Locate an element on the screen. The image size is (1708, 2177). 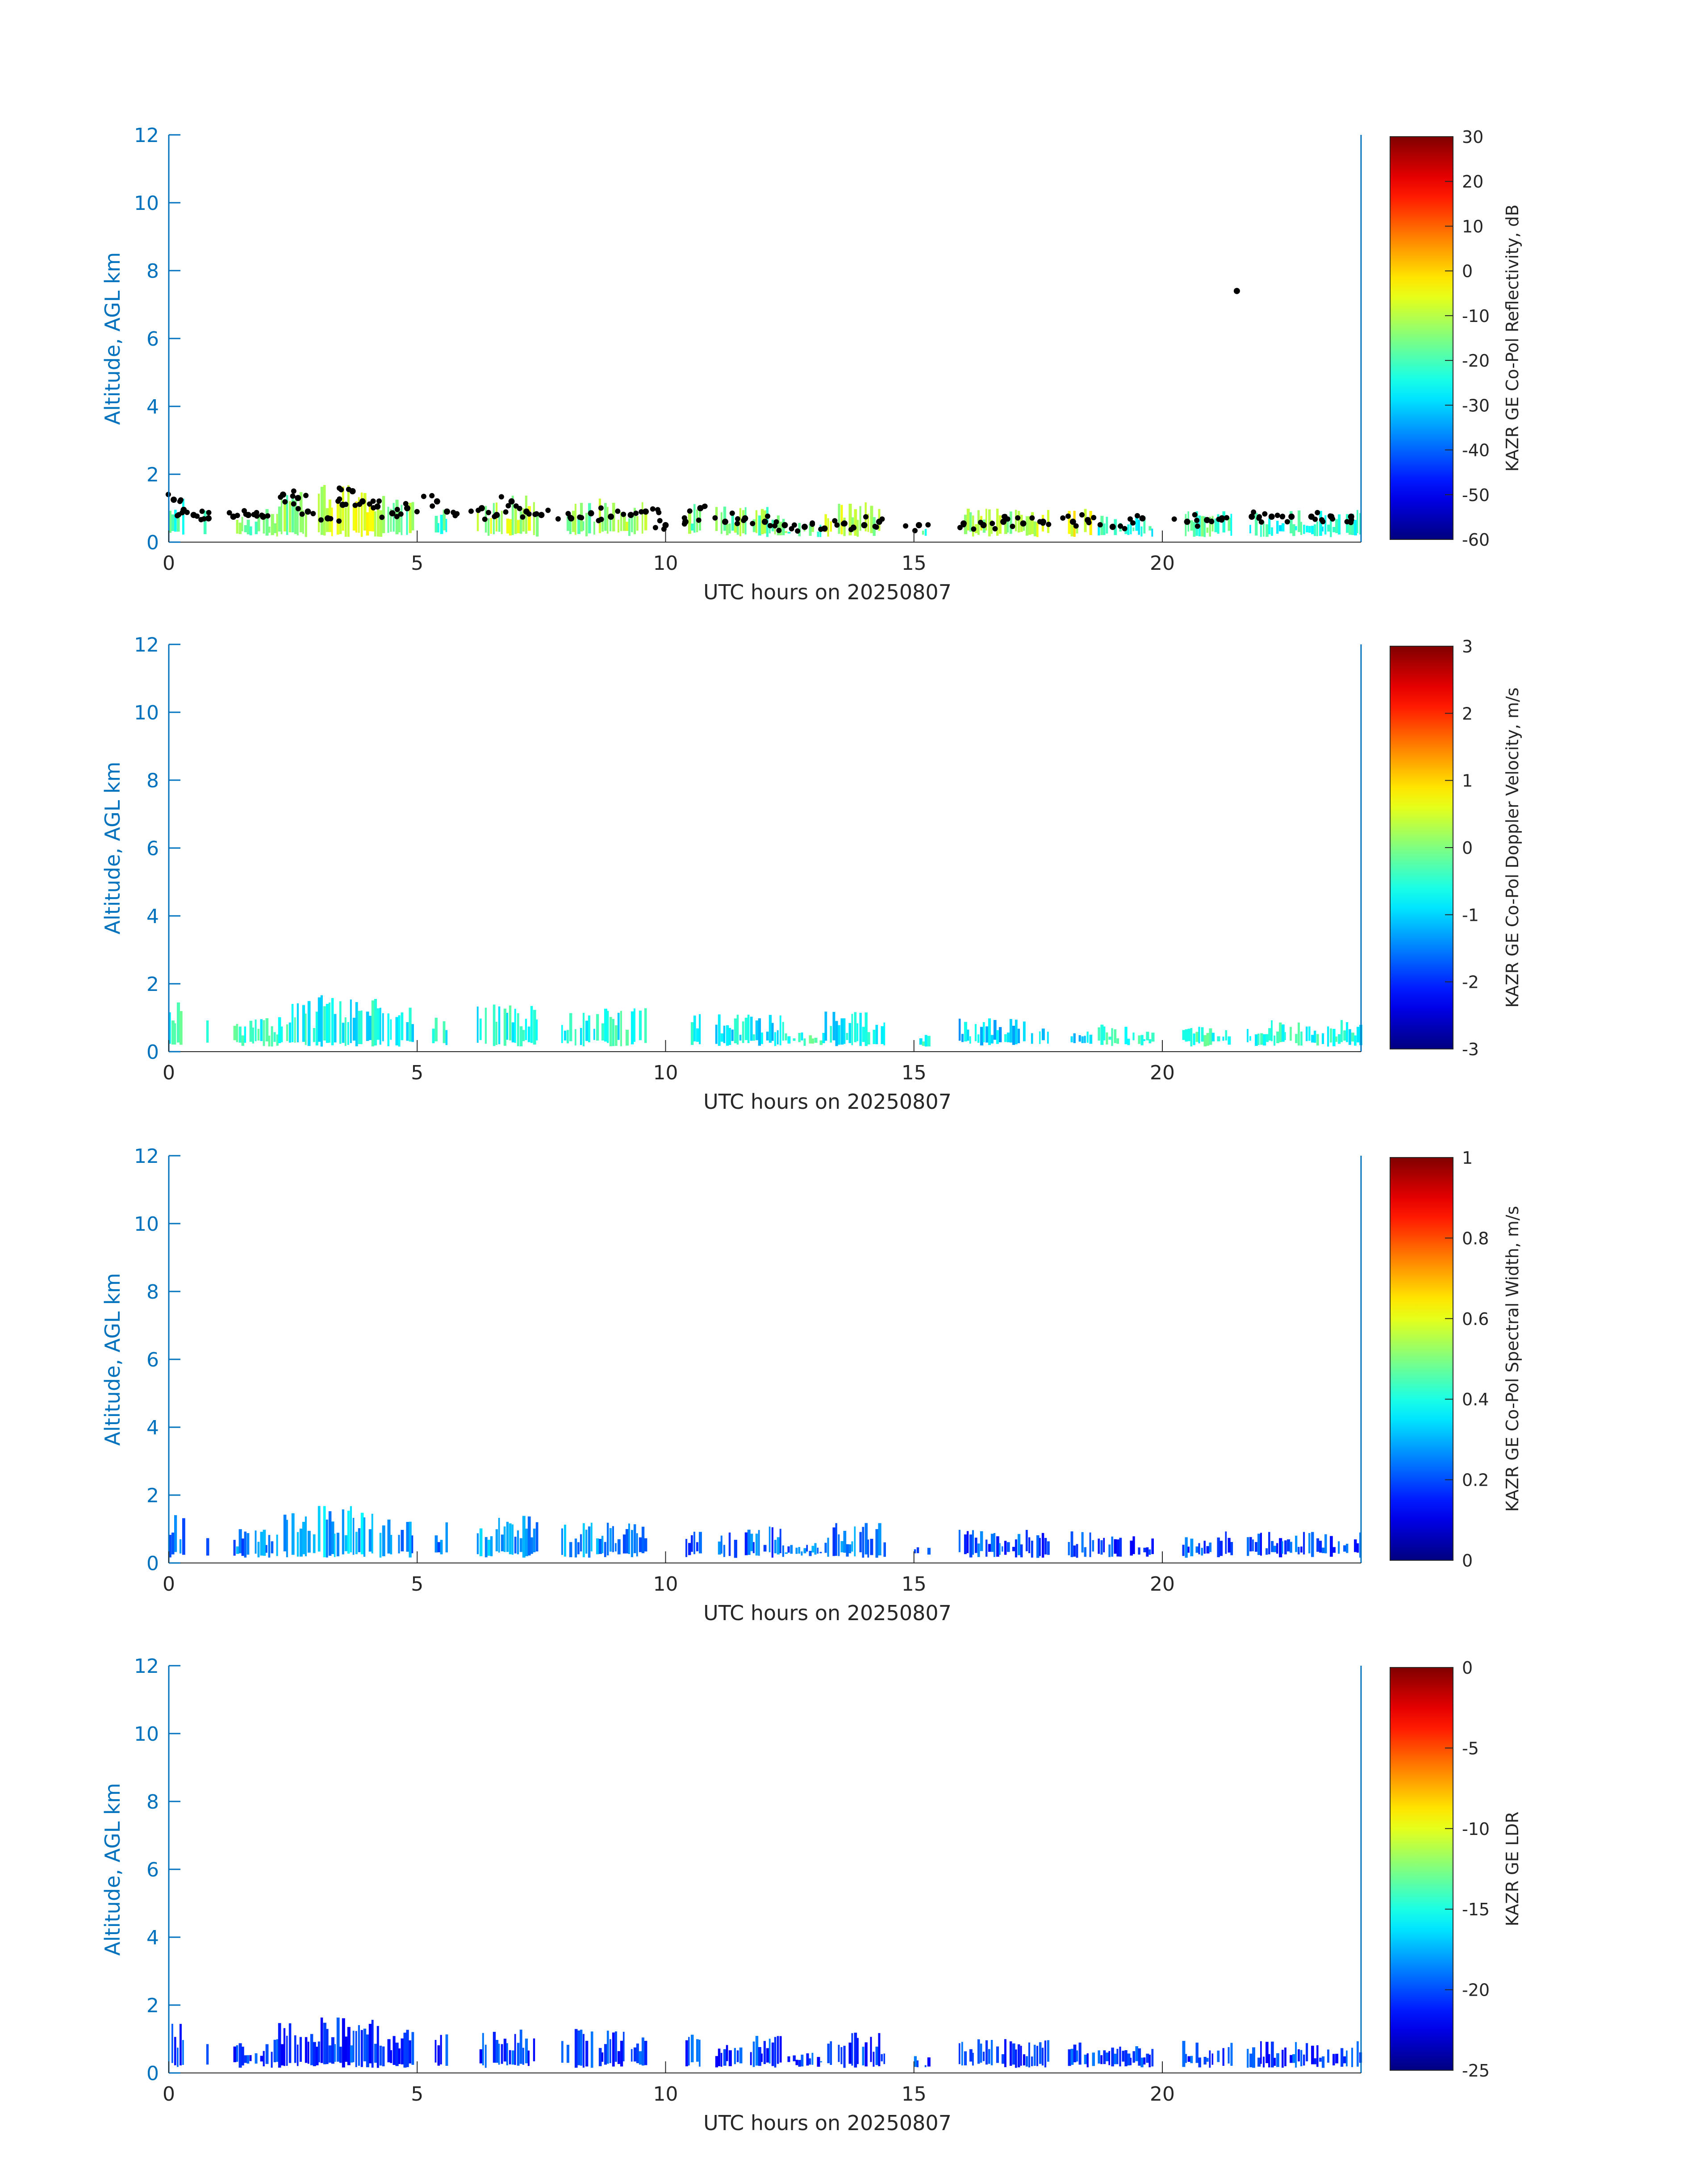
x-tick-label: 20 is located at coordinates (1162, 1072).